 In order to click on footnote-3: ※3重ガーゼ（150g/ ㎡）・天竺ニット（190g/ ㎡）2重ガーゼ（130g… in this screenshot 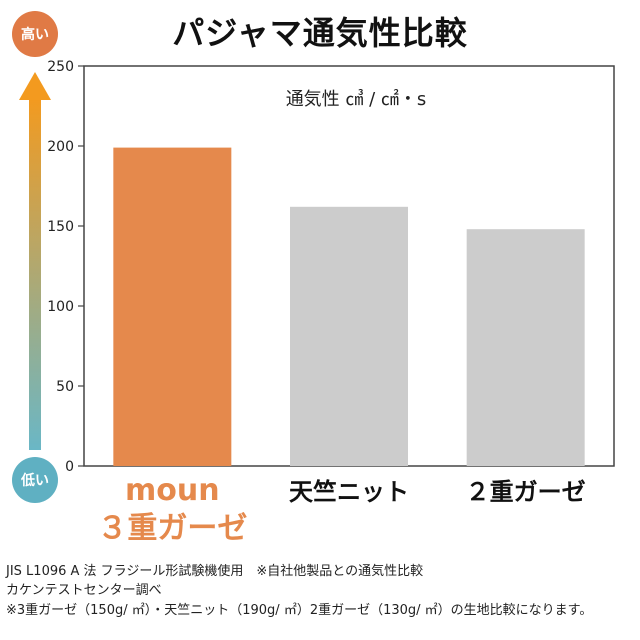, I will do `click(299, 610)`.